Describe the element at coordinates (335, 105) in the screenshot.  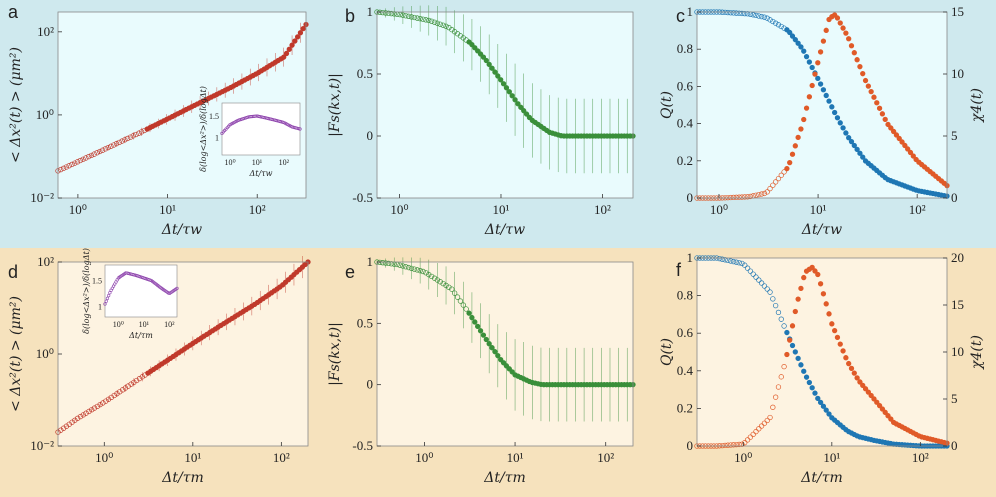
I see `y-axis-label: |Fs(kx,t)|` at that location.